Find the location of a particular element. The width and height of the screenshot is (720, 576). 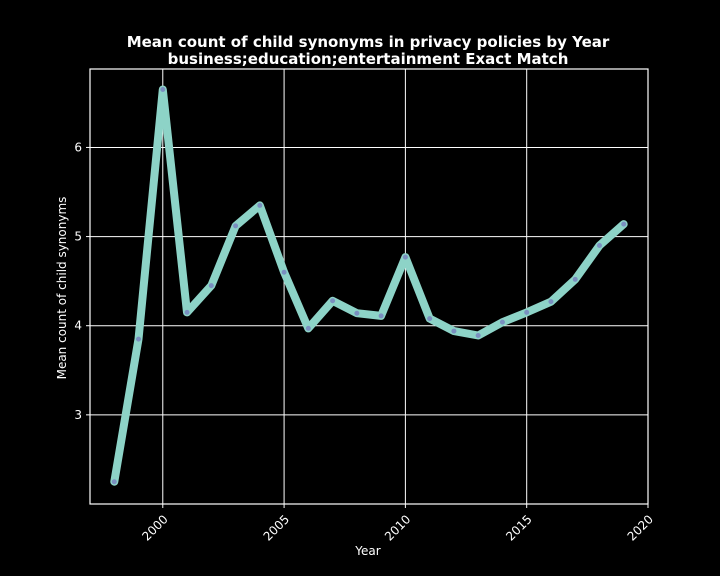

x-tick-label: 2000 is located at coordinates (154, 527).